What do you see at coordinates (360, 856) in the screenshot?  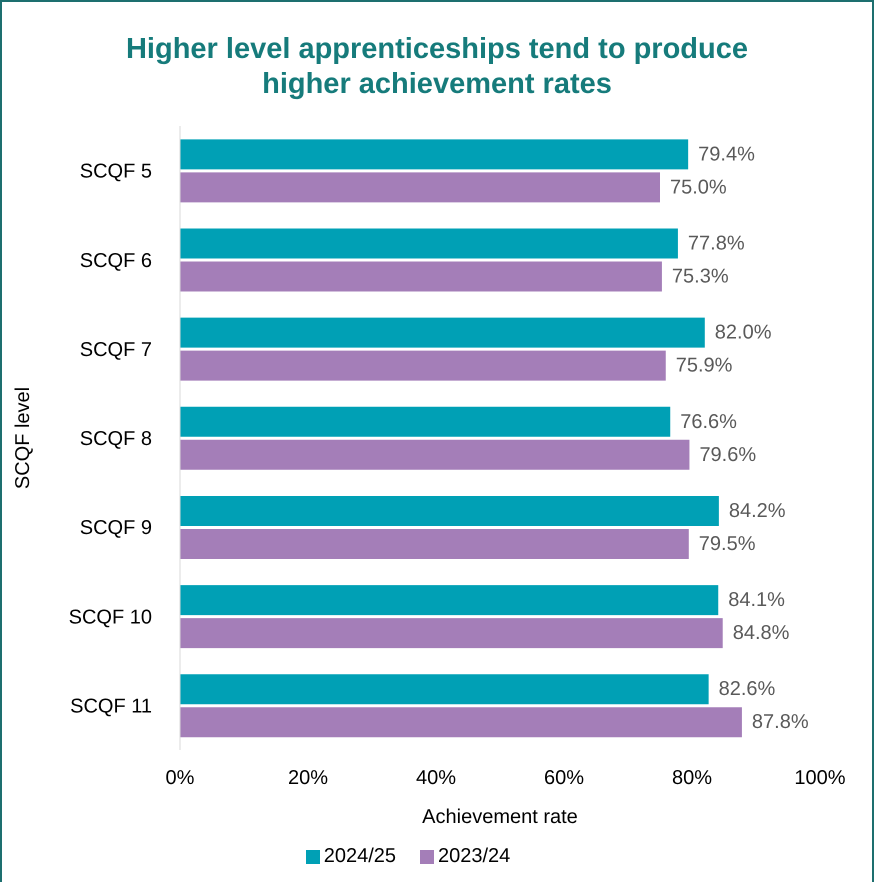 I see `legend-label: 2024/25` at bounding box center [360, 856].